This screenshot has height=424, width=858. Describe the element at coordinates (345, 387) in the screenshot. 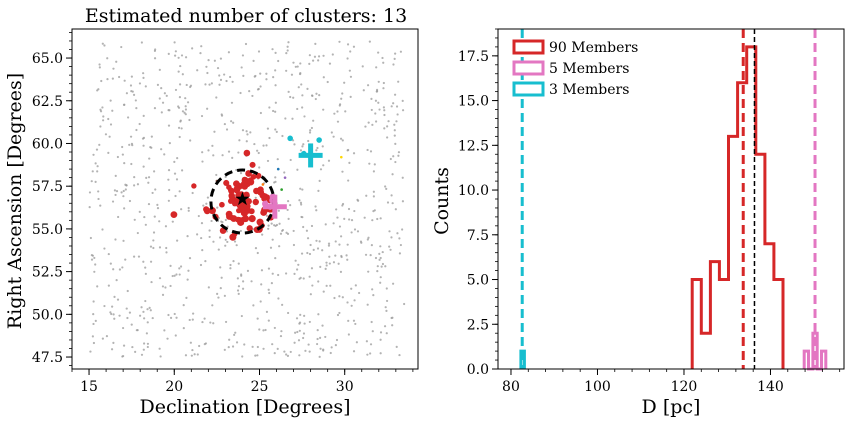

I see `x-tick-label: 30` at that location.